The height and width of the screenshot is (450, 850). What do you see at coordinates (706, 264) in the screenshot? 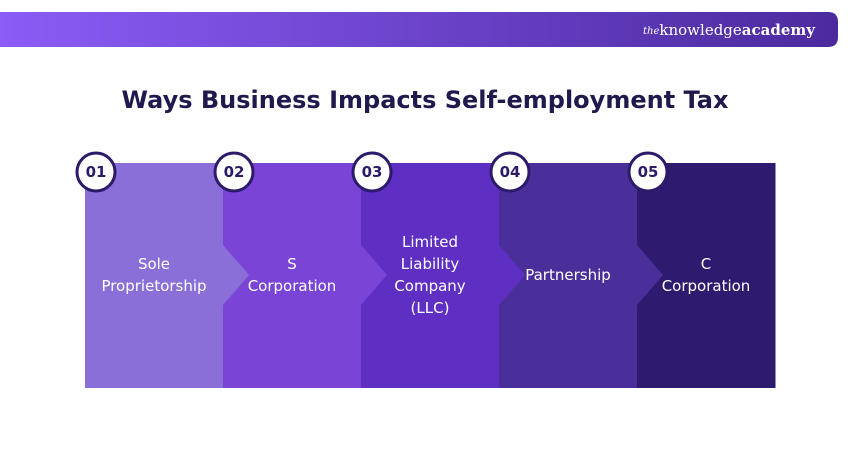
I see `label-line: C` at bounding box center [706, 264].